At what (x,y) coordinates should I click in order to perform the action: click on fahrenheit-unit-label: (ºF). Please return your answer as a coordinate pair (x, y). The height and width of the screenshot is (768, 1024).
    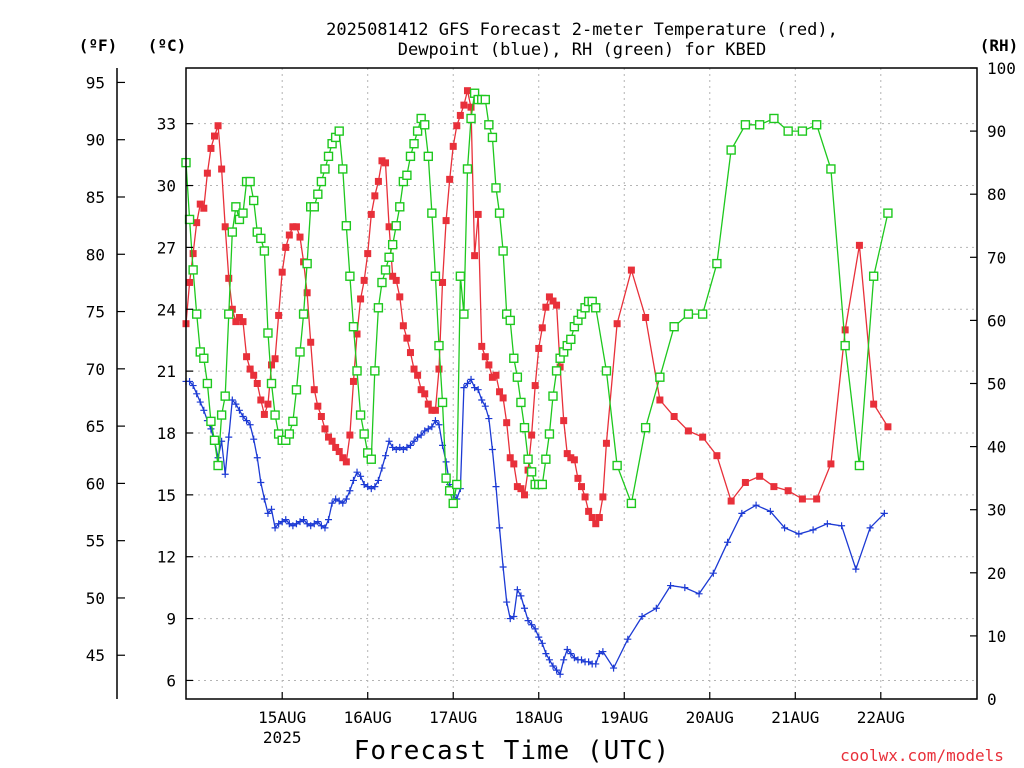
    Looking at the image, I should click on (98, 45).